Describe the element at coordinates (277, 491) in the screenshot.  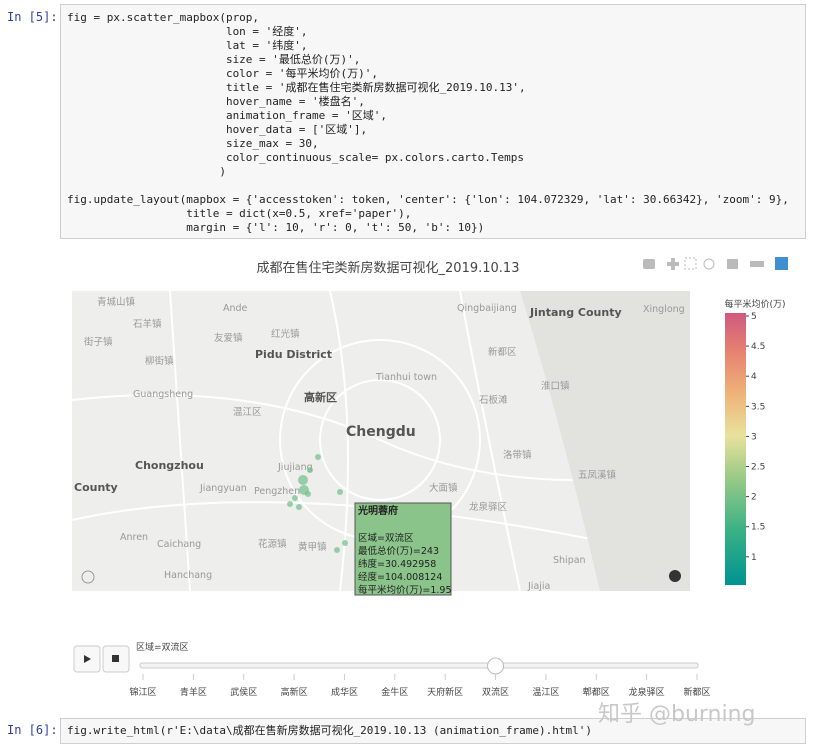
I see `map-label: Pengzhen` at that location.